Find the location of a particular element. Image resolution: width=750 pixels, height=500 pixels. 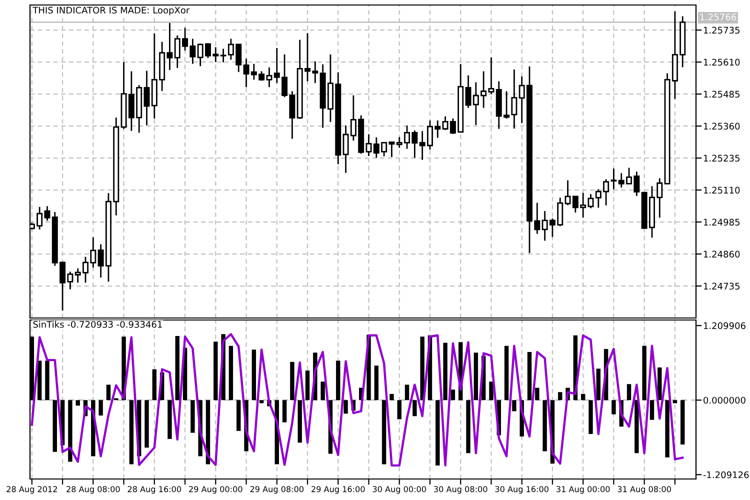

y-tick-label: 1.25235 is located at coordinates (722, 158).